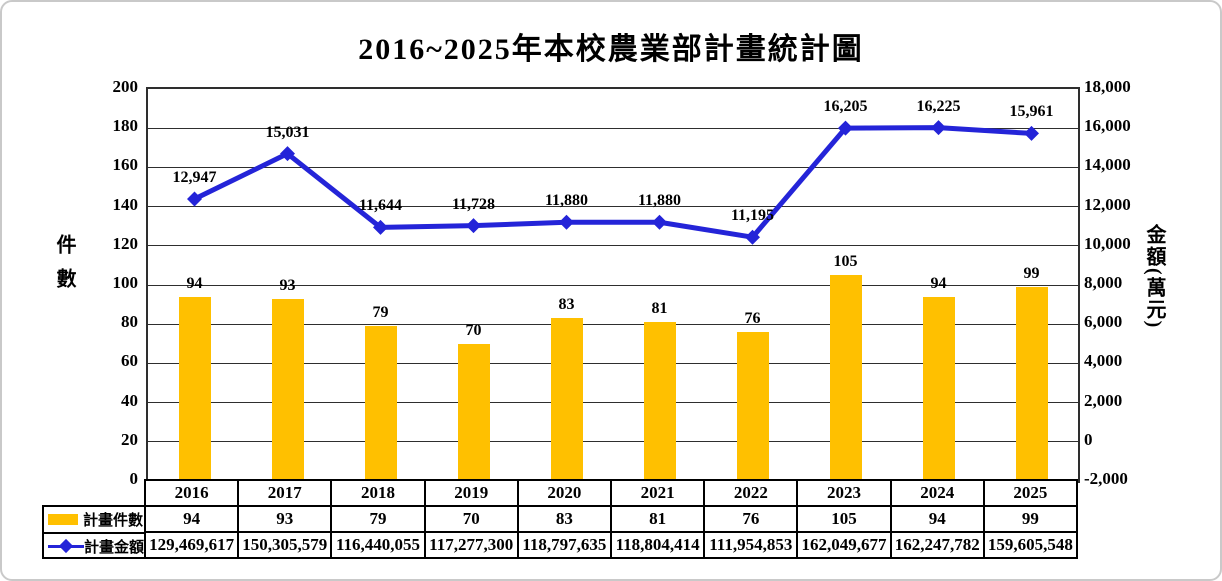 This screenshot has height=581, width=1222. Describe the element at coordinates (129, 439) in the screenshot. I see `left-axis-tick: 20` at that location.